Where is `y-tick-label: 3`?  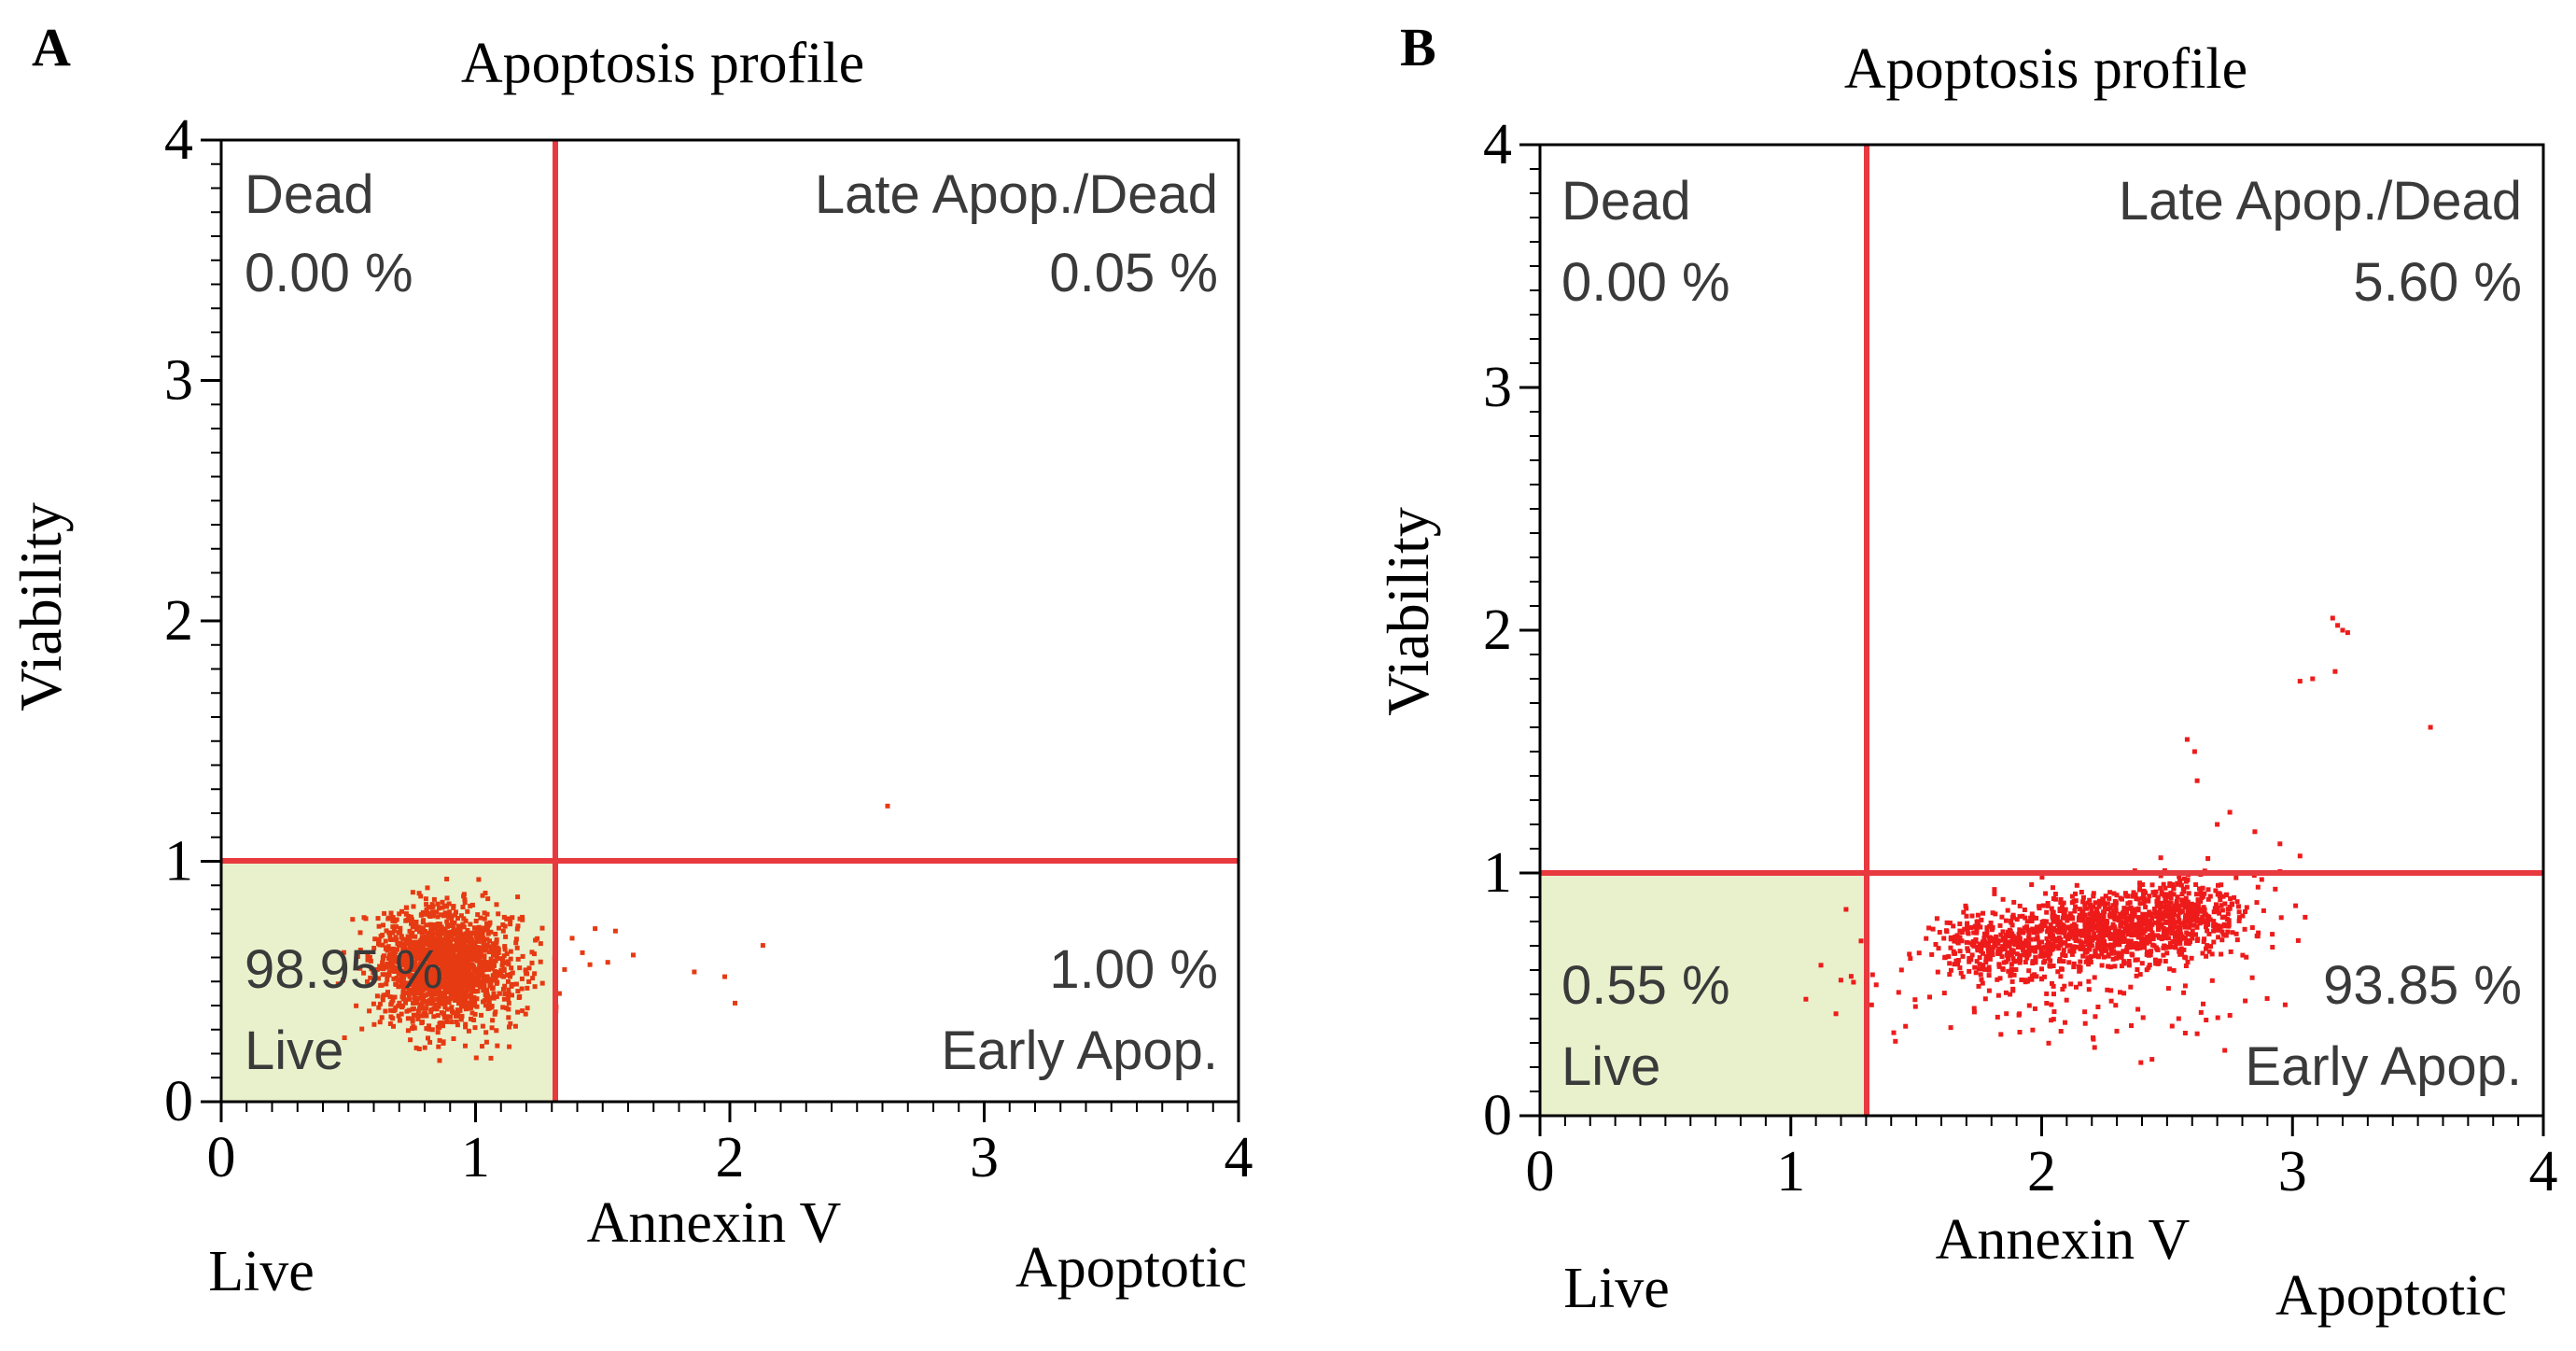
y-tick-label: 3 is located at coordinates (1497, 388).